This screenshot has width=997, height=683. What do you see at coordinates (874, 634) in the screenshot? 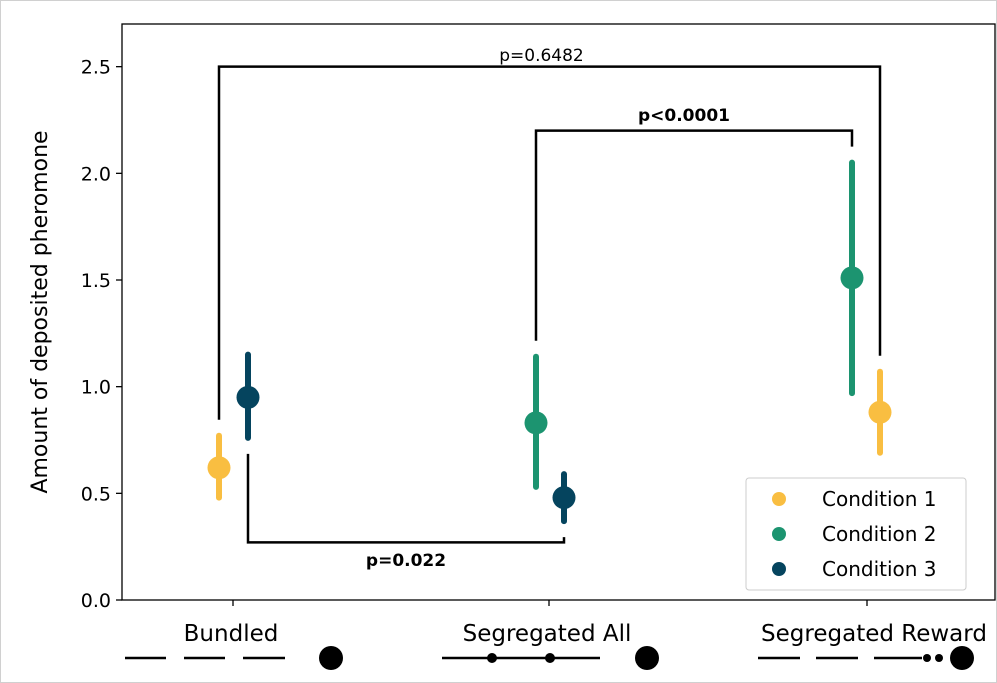
I see `x-tick-label: Segregated Reward` at bounding box center [874, 634].